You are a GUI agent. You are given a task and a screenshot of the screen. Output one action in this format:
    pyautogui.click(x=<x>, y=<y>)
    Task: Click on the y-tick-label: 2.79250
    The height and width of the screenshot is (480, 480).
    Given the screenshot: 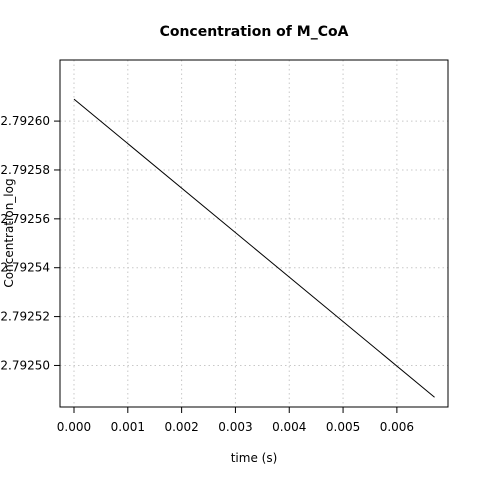 What is the action you would take?
    pyautogui.click(x=25, y=365)
    